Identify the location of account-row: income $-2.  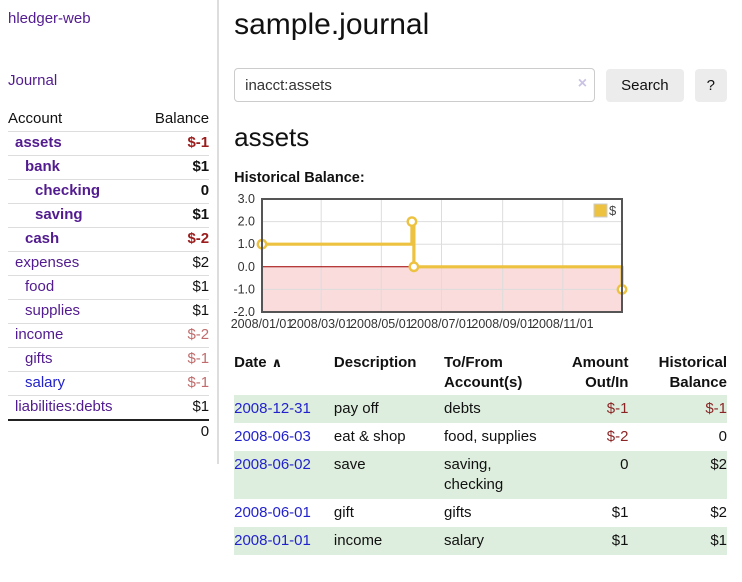
(109, 335).